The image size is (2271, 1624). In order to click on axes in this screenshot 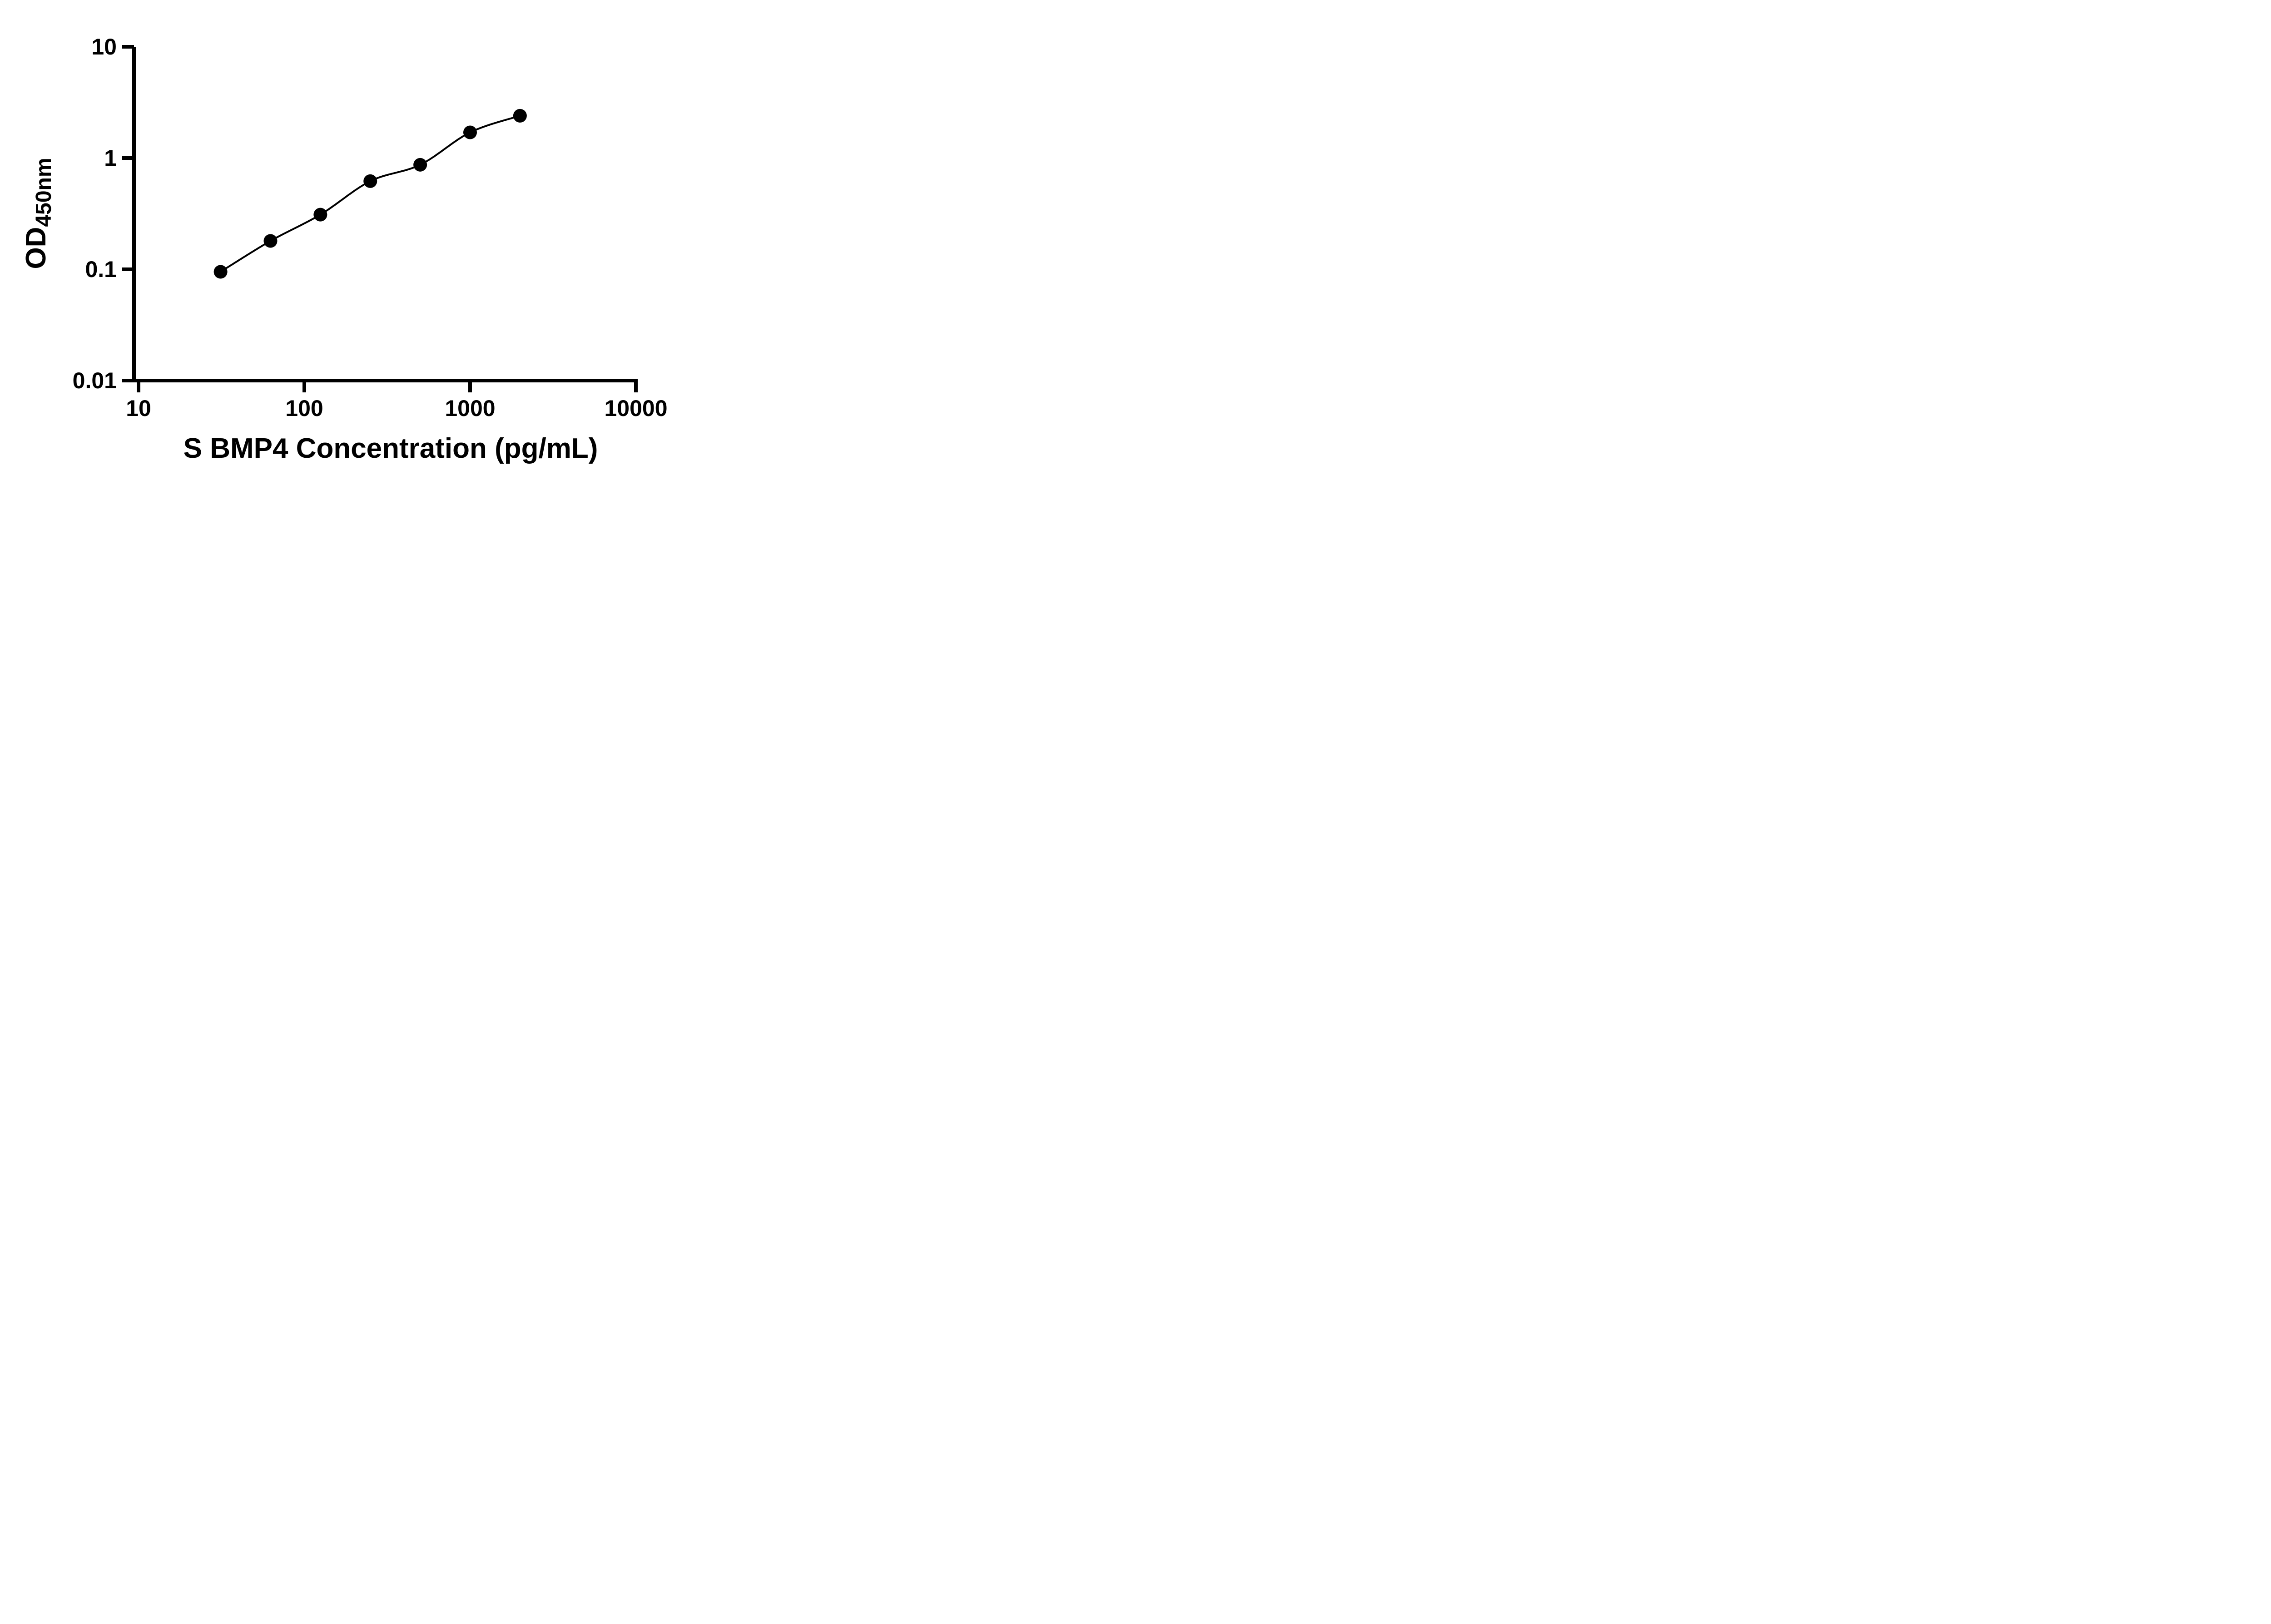, I will do `click(385, 214)`.